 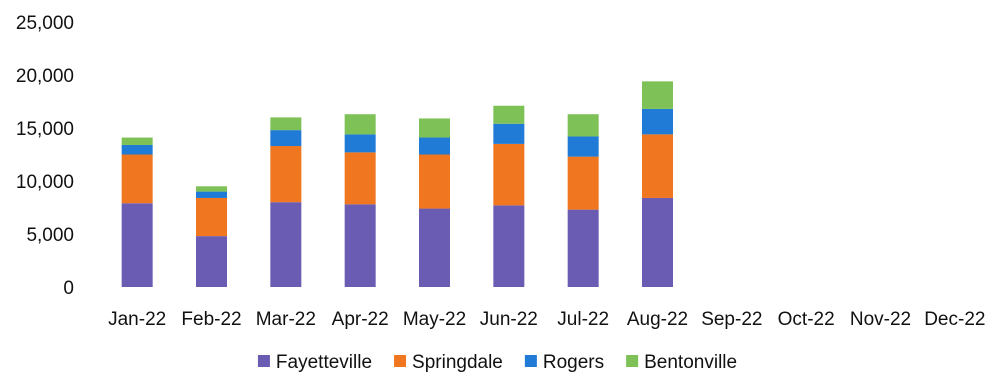 I want to click on legend-item-bentonville: Bentonville, so click(x=681, y=362).